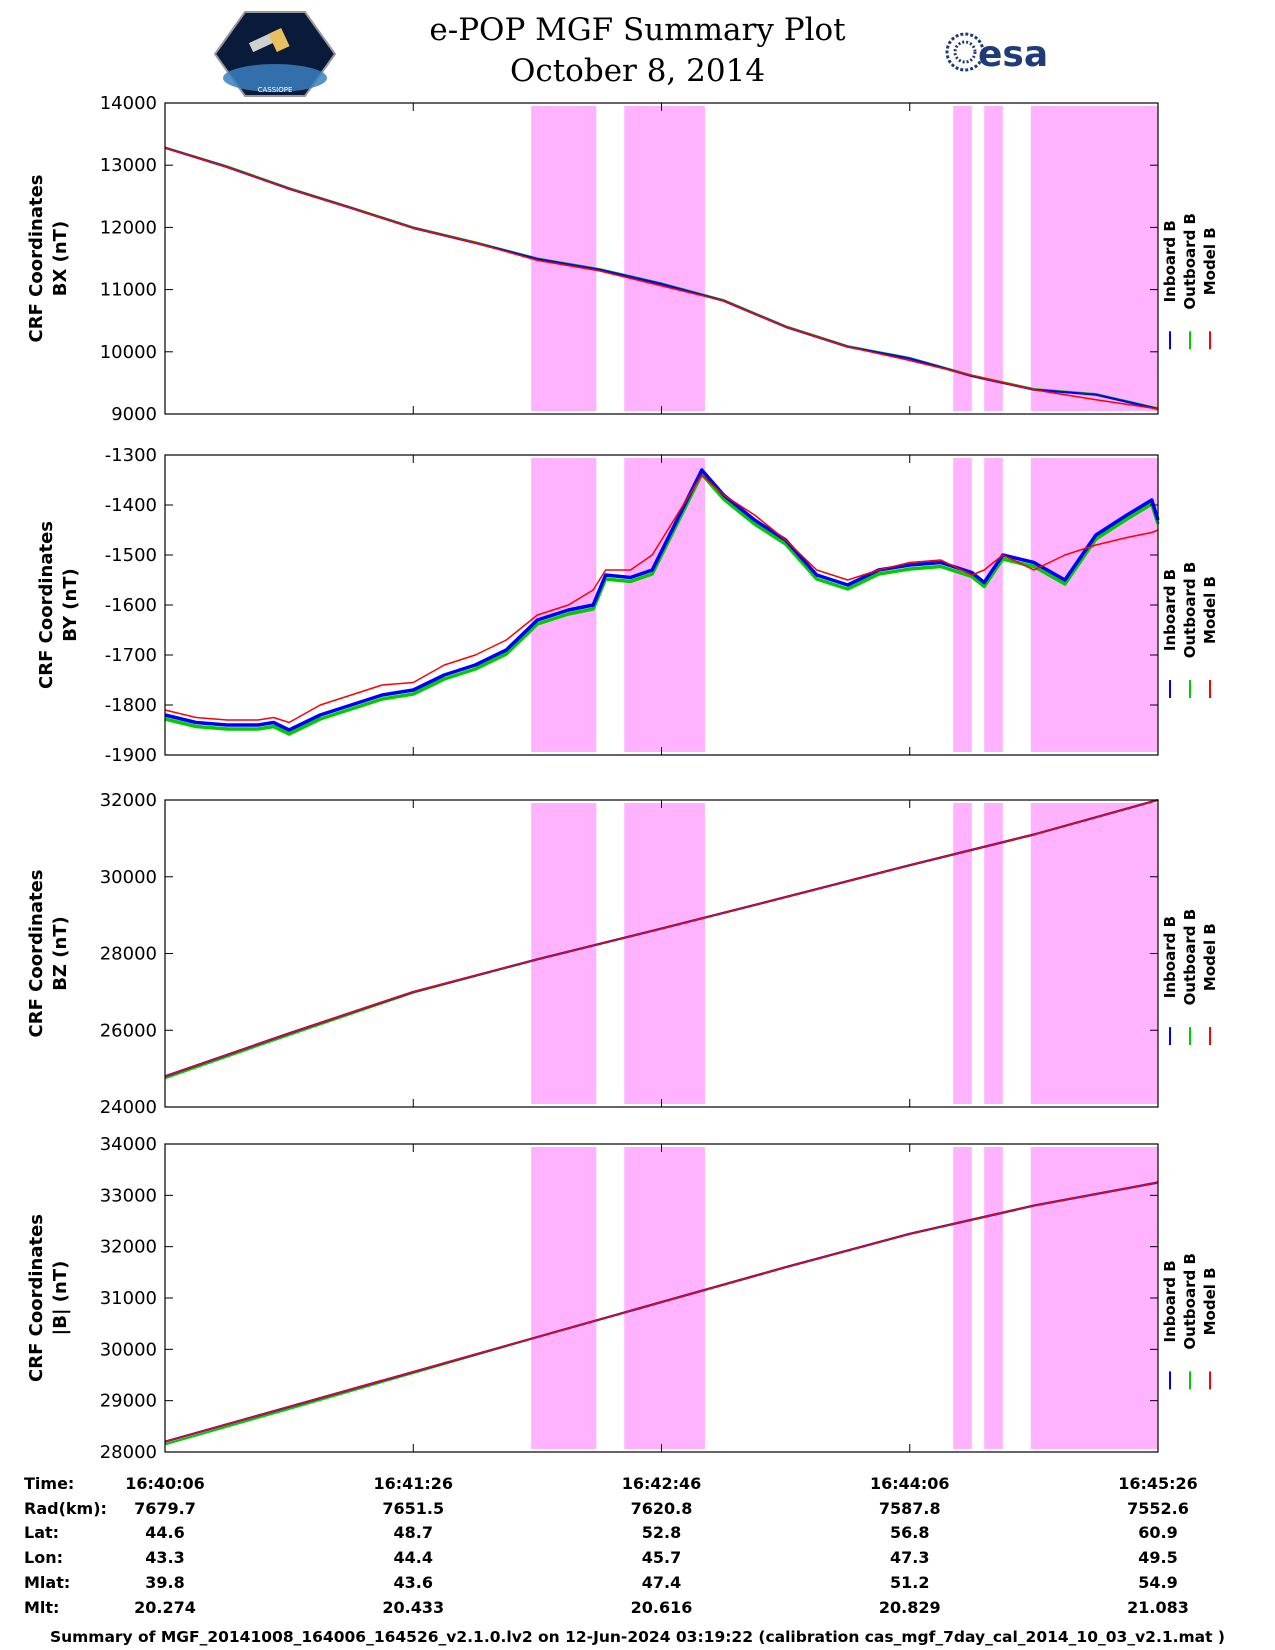  Describe the element at coordinates (1157, 1532) in the screenshot. I see `ephemeris-value: 60.9` at that location.